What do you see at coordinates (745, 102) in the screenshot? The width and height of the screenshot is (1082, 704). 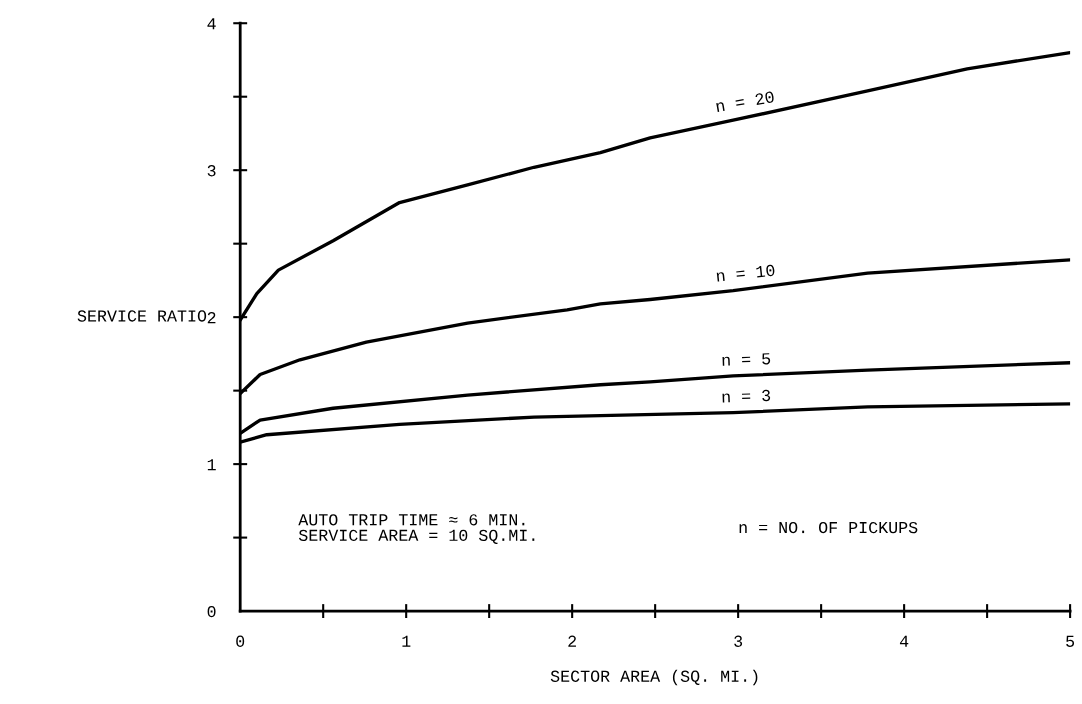 I see `text: n = 20` at bounding box center [745, 102].